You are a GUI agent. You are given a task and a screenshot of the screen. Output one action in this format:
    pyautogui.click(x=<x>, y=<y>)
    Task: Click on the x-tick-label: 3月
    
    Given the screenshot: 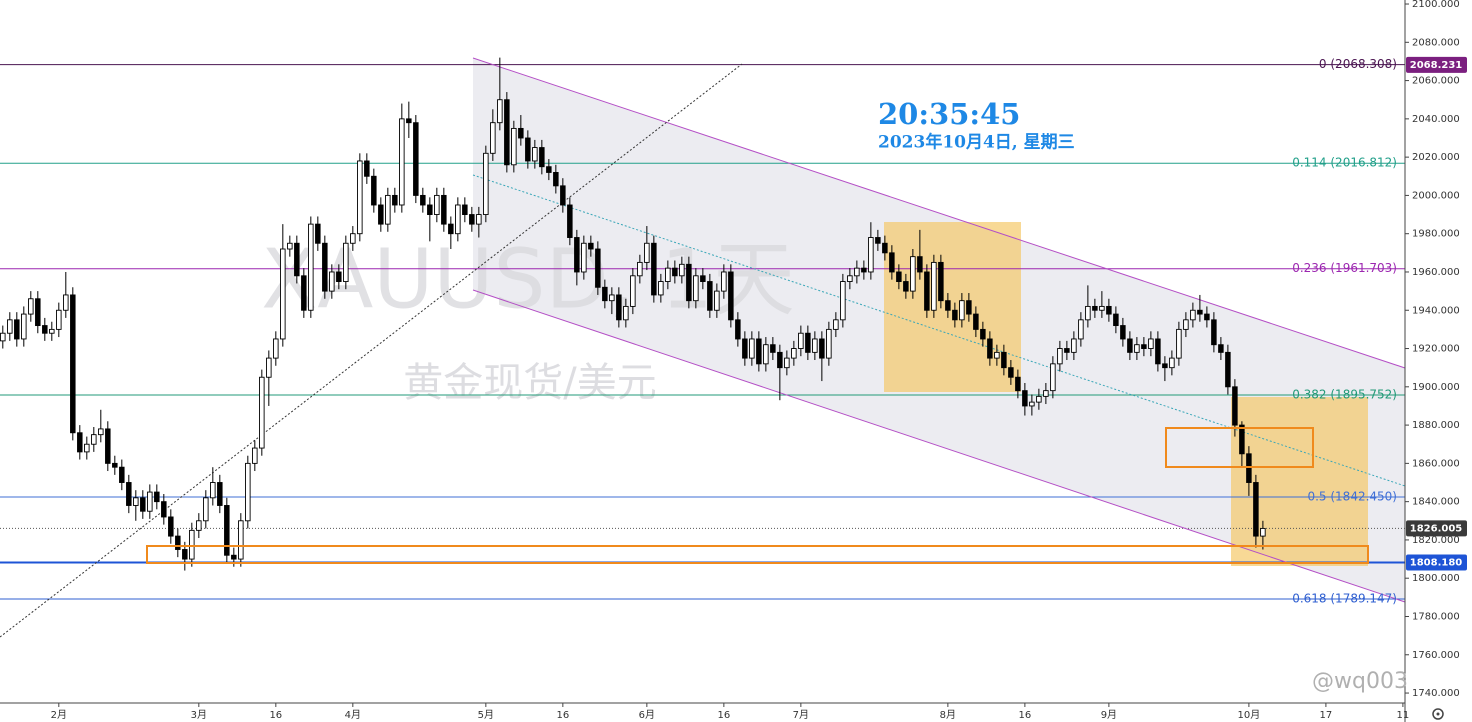 What is the action you would take?
    pyautogui.click(x=199, y=715)
    